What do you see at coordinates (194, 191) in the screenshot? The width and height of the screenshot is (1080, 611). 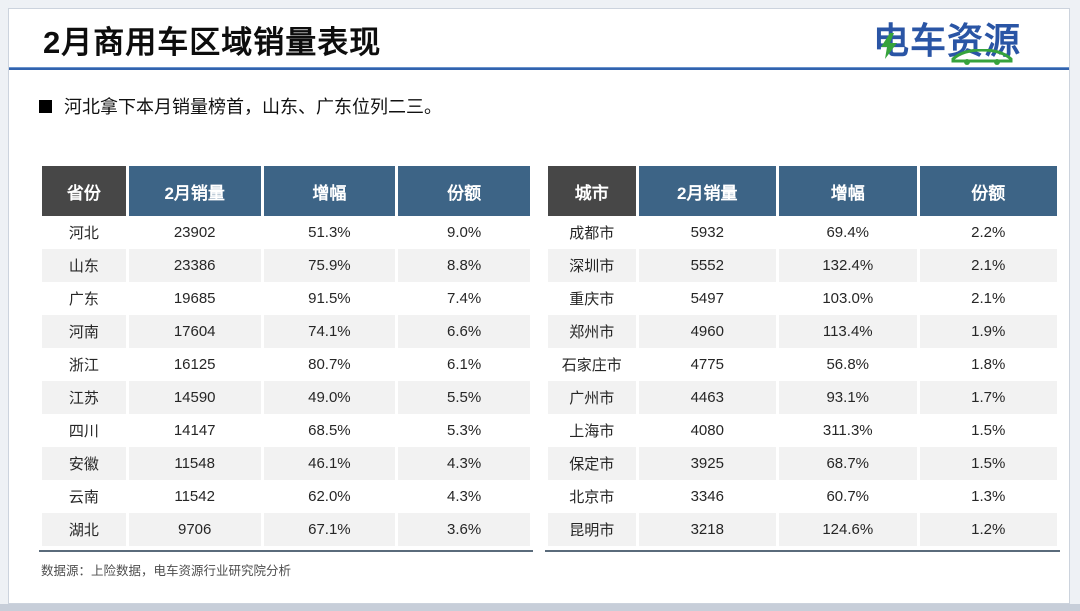 I see `column-header-feb-sales: 2月销量` at bounding box center [194, 191].